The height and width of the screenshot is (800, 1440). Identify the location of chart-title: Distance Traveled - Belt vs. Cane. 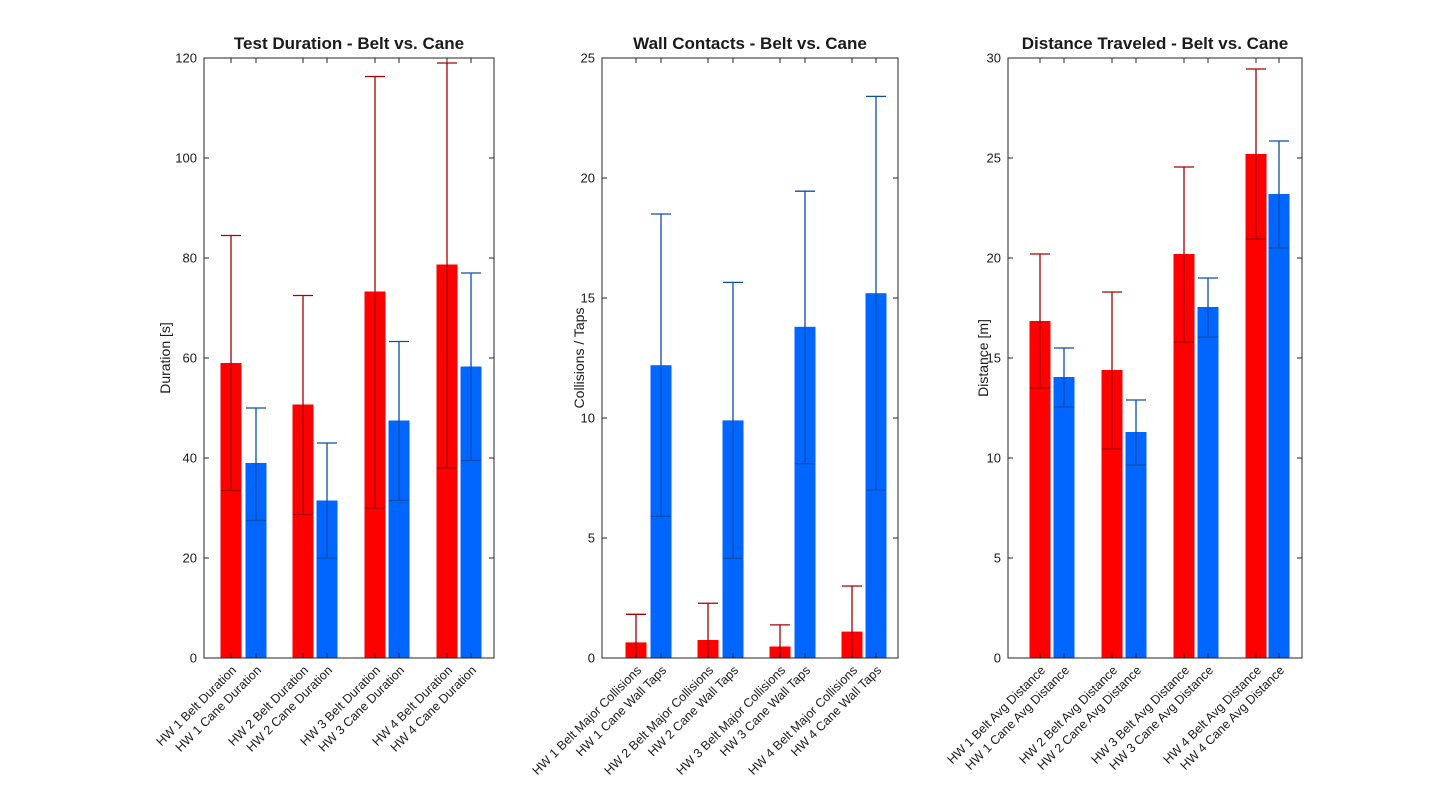
(1155, 43).